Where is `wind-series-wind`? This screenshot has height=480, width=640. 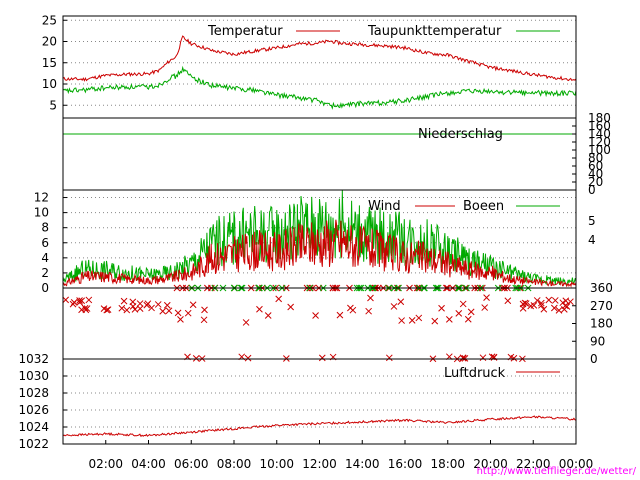
wind-series-wind is located at coordinates (319, 253).